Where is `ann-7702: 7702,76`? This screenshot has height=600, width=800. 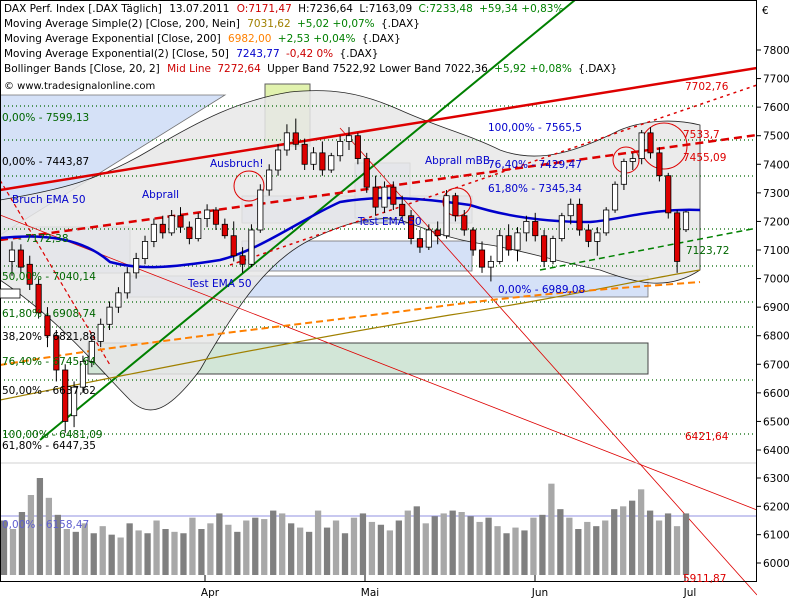 ann-7702: 7702,76 is located at coordinates (707, 87).